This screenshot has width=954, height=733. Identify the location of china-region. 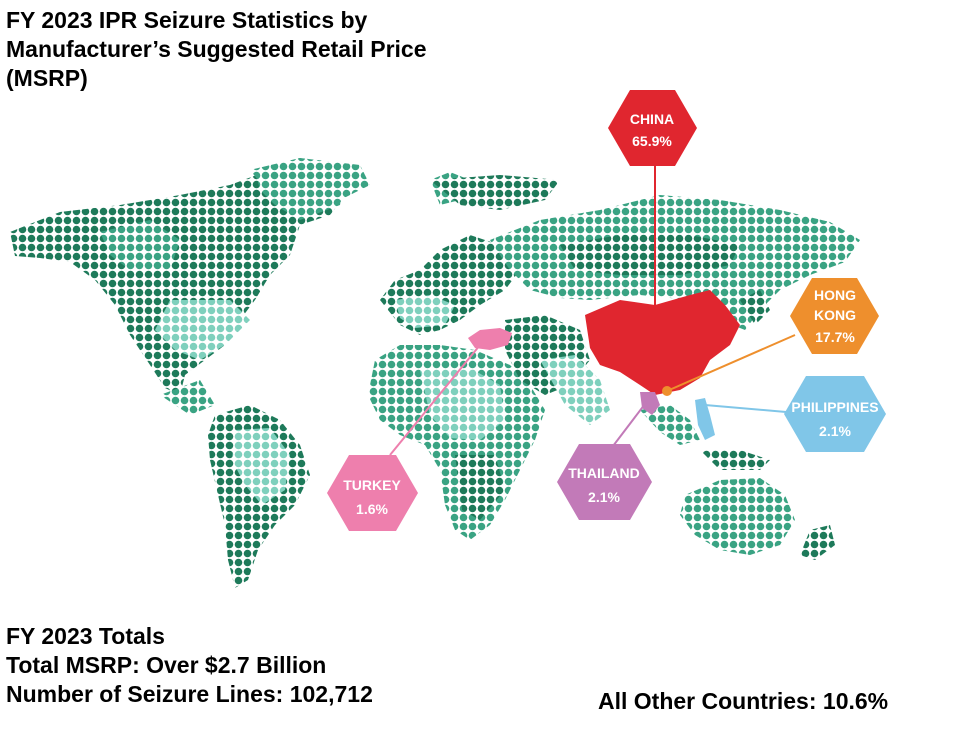
(662, 342).